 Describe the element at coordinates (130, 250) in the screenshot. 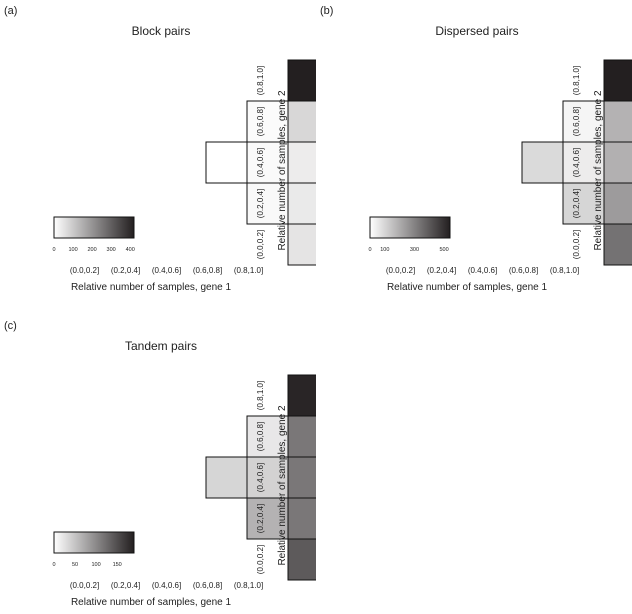

I see `colorbar-tick-label: 400` at that location.